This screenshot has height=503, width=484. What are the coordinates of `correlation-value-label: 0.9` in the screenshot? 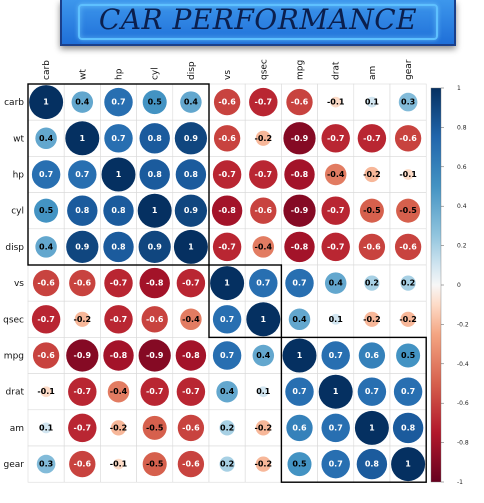 It's located at (155, 246).